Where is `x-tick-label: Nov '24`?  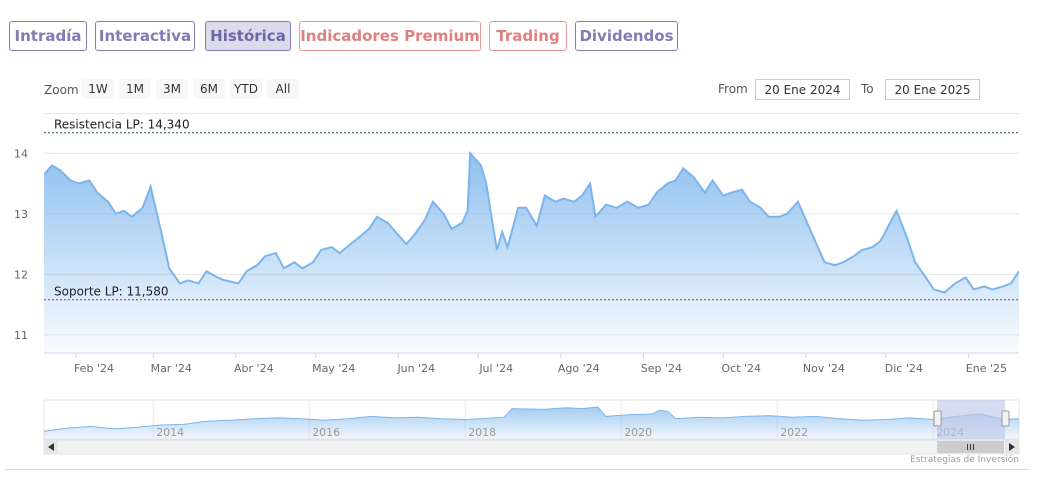
x-tick-label: Nov '24 is located at coordinates (824, 368).